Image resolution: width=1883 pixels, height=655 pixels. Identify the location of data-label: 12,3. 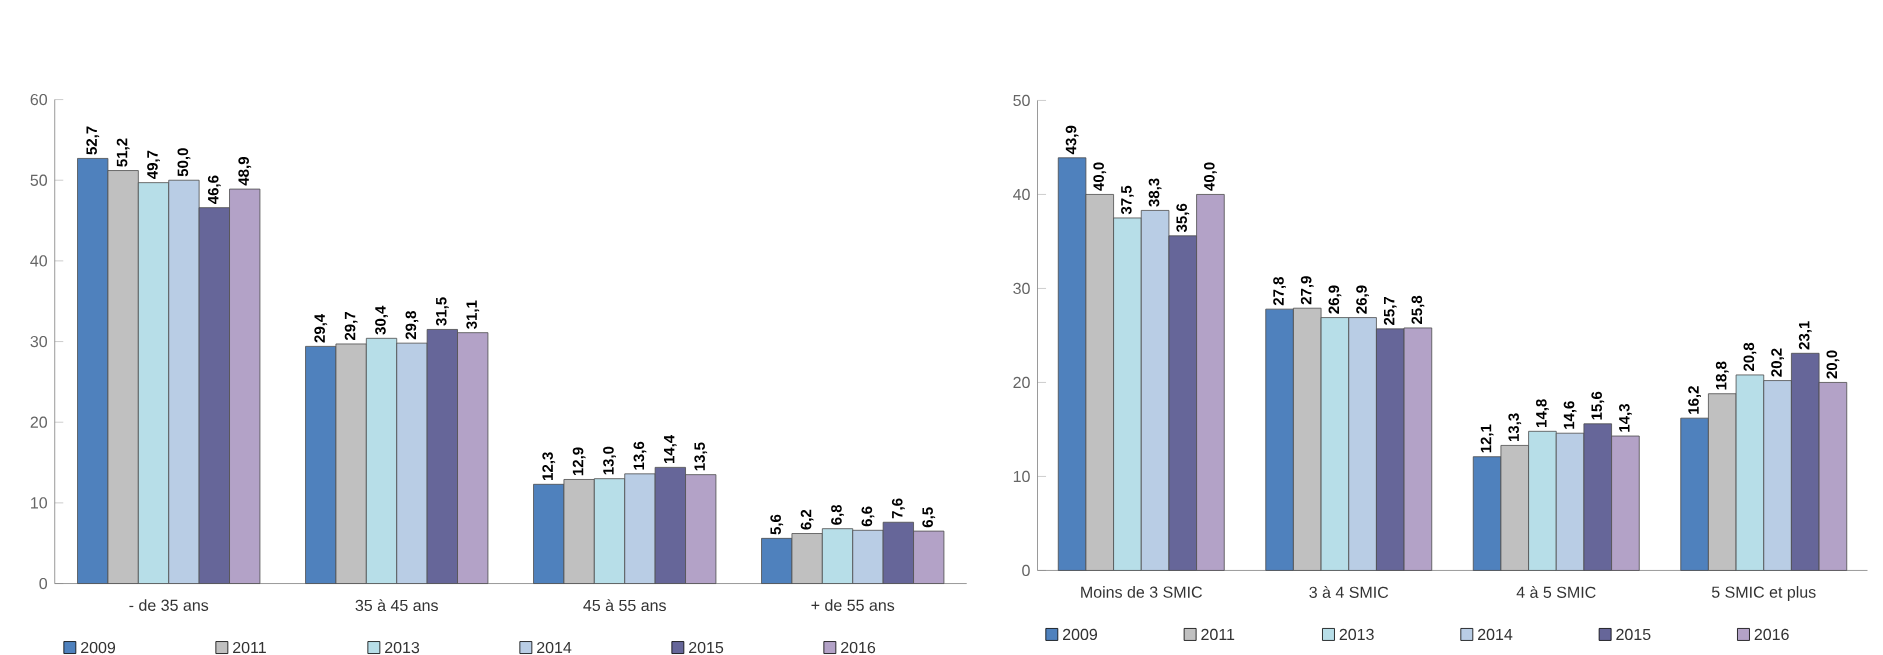
(549, 466).